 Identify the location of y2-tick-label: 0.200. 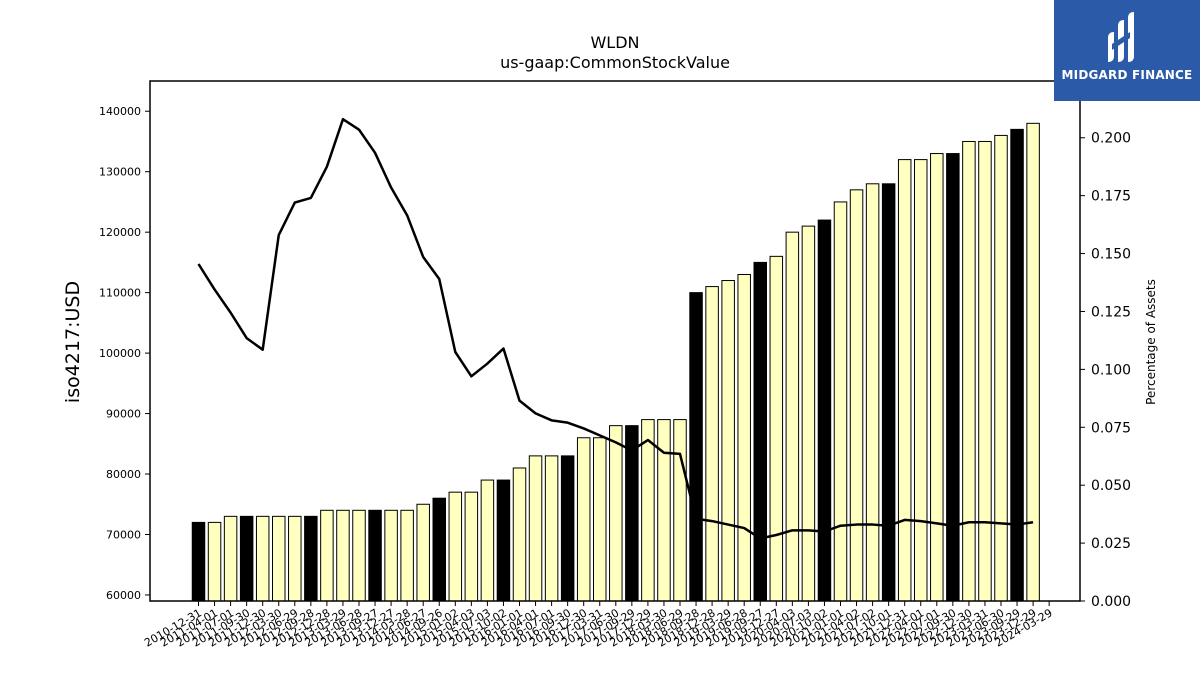
(1111, 139).